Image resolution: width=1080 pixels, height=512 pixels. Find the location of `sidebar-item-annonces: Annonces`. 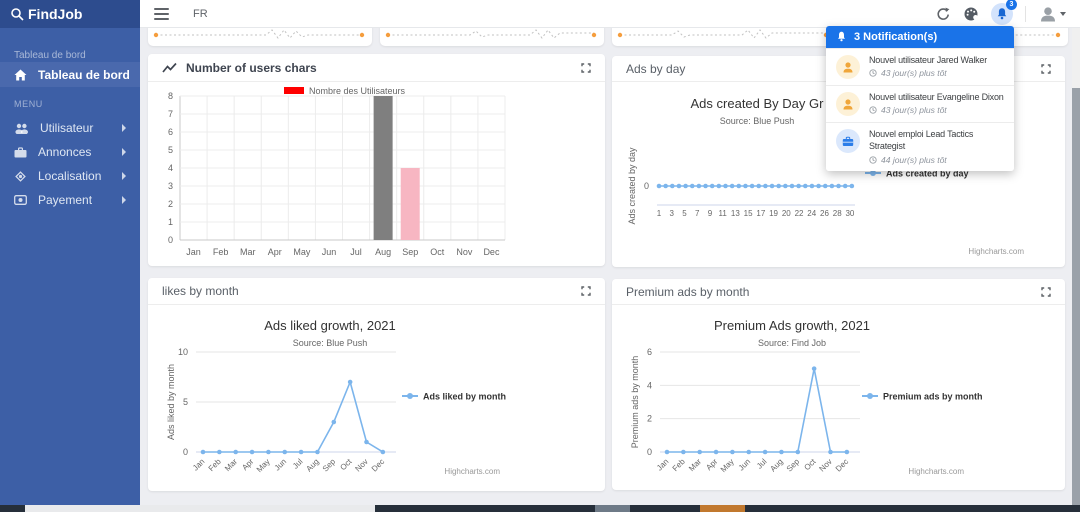

sidebar-item-annonces: Annonces is located at coordinates (70, 152).